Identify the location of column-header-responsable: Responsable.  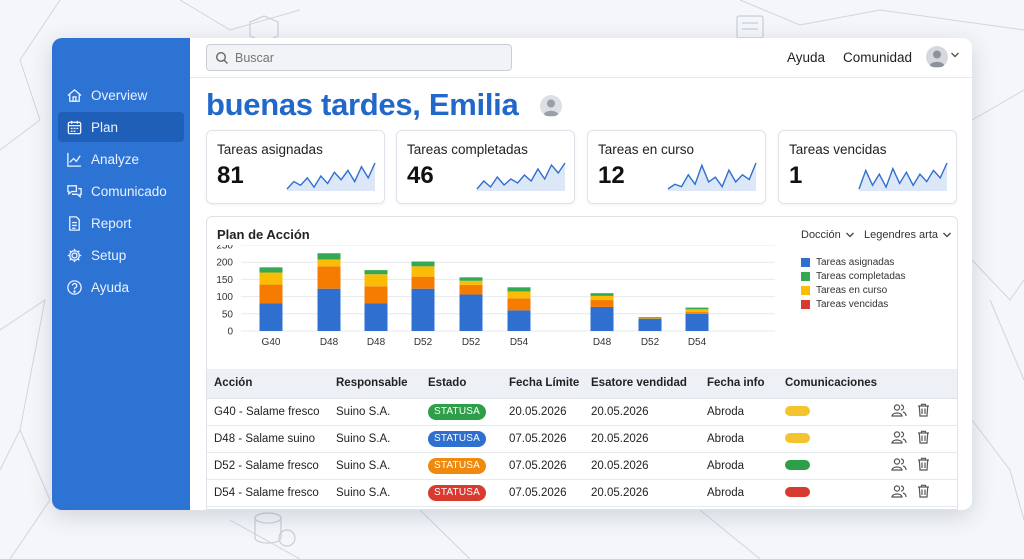
(382, 384).